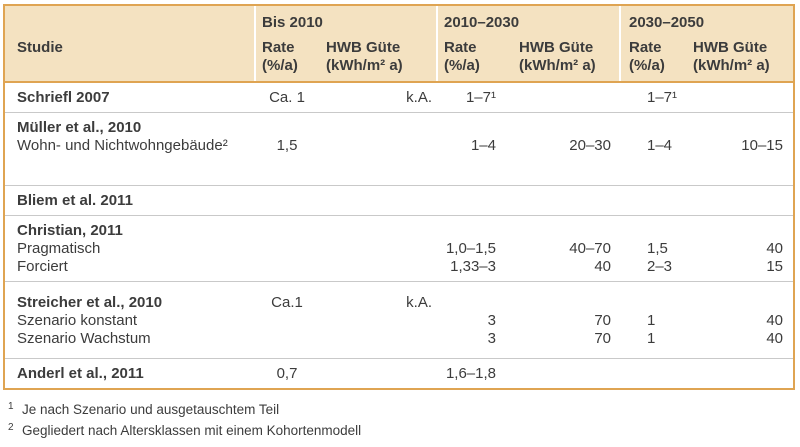  What do you see at coordinates (40, 47) in the screenshot?
I see `studie-column-header: Studie` at bounding box center [40, 47].